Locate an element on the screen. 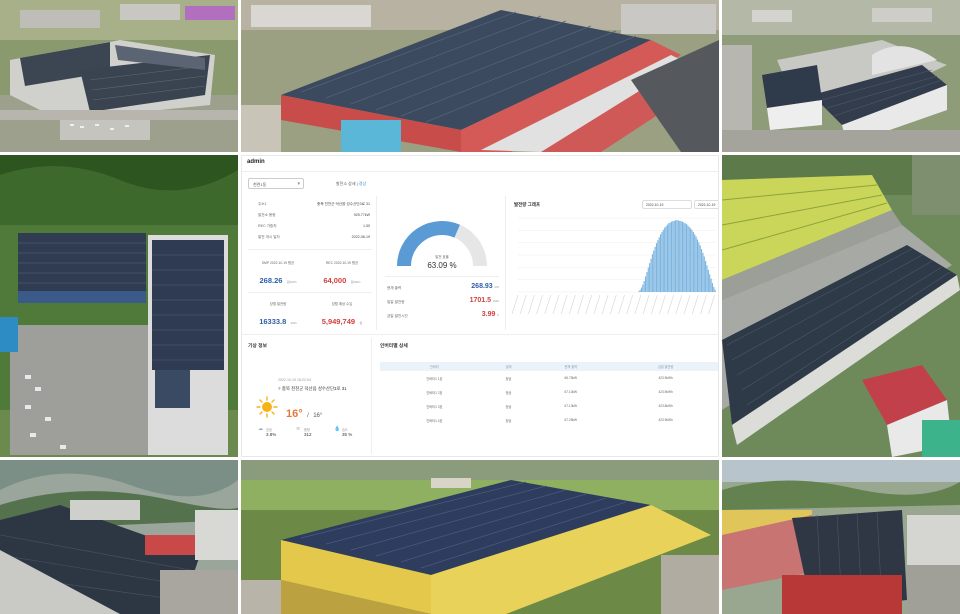 The image size is (960, 614). plant-info-value: 1.50 is located at coordinates (366, 226).